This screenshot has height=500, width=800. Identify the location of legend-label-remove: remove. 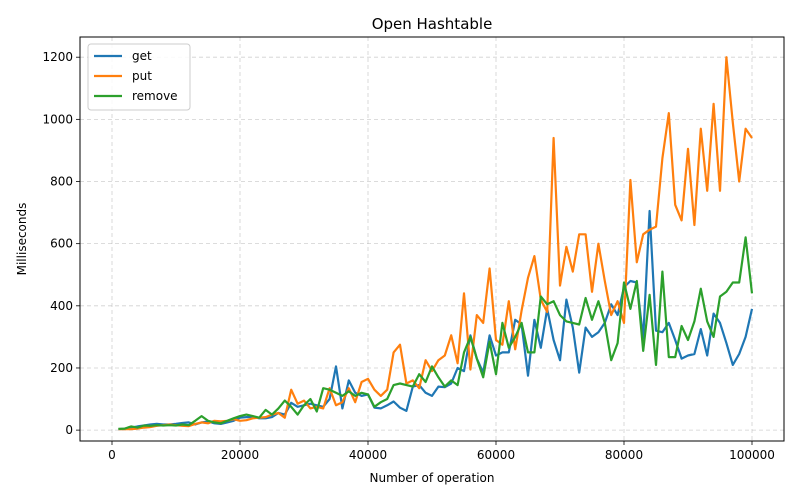
(155, 96).